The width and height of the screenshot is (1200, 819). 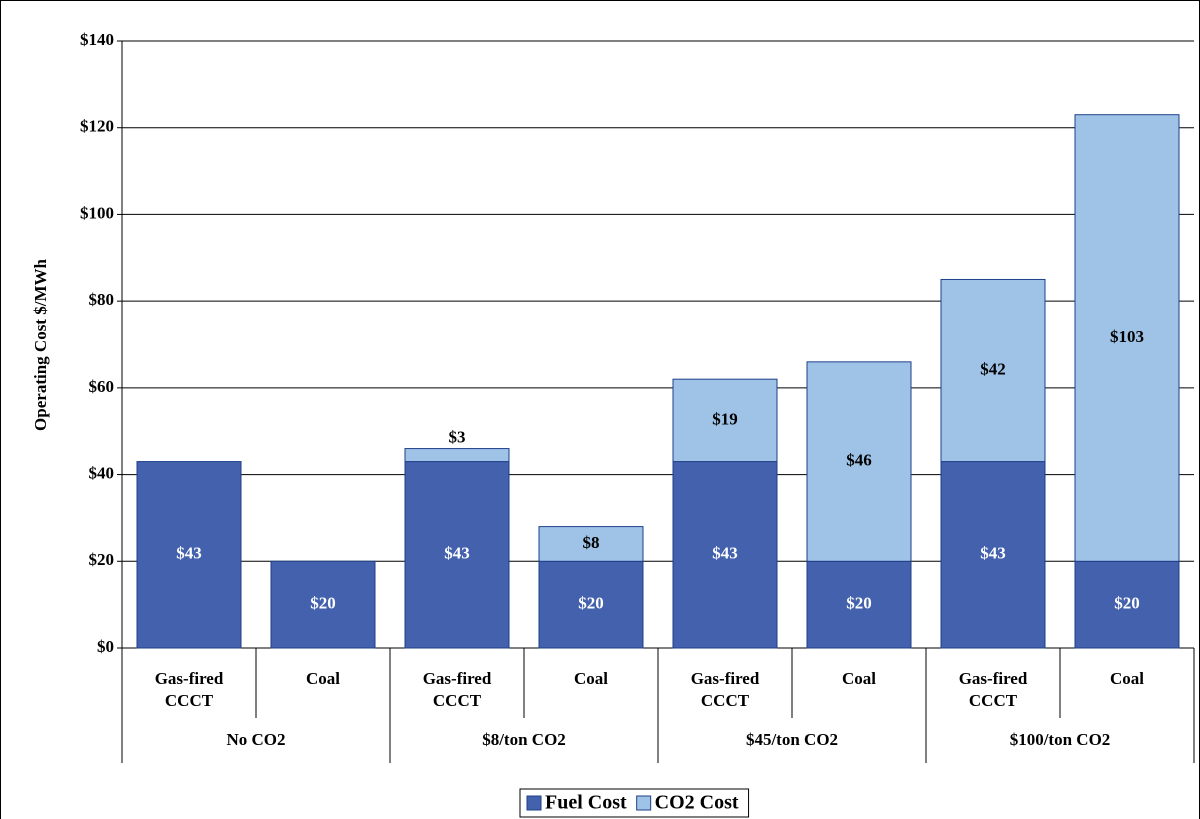 What do you see at coordinates (97, 39) in the screenshot?
I see `y-tick-label: $140` at bounding box center [97, 39].